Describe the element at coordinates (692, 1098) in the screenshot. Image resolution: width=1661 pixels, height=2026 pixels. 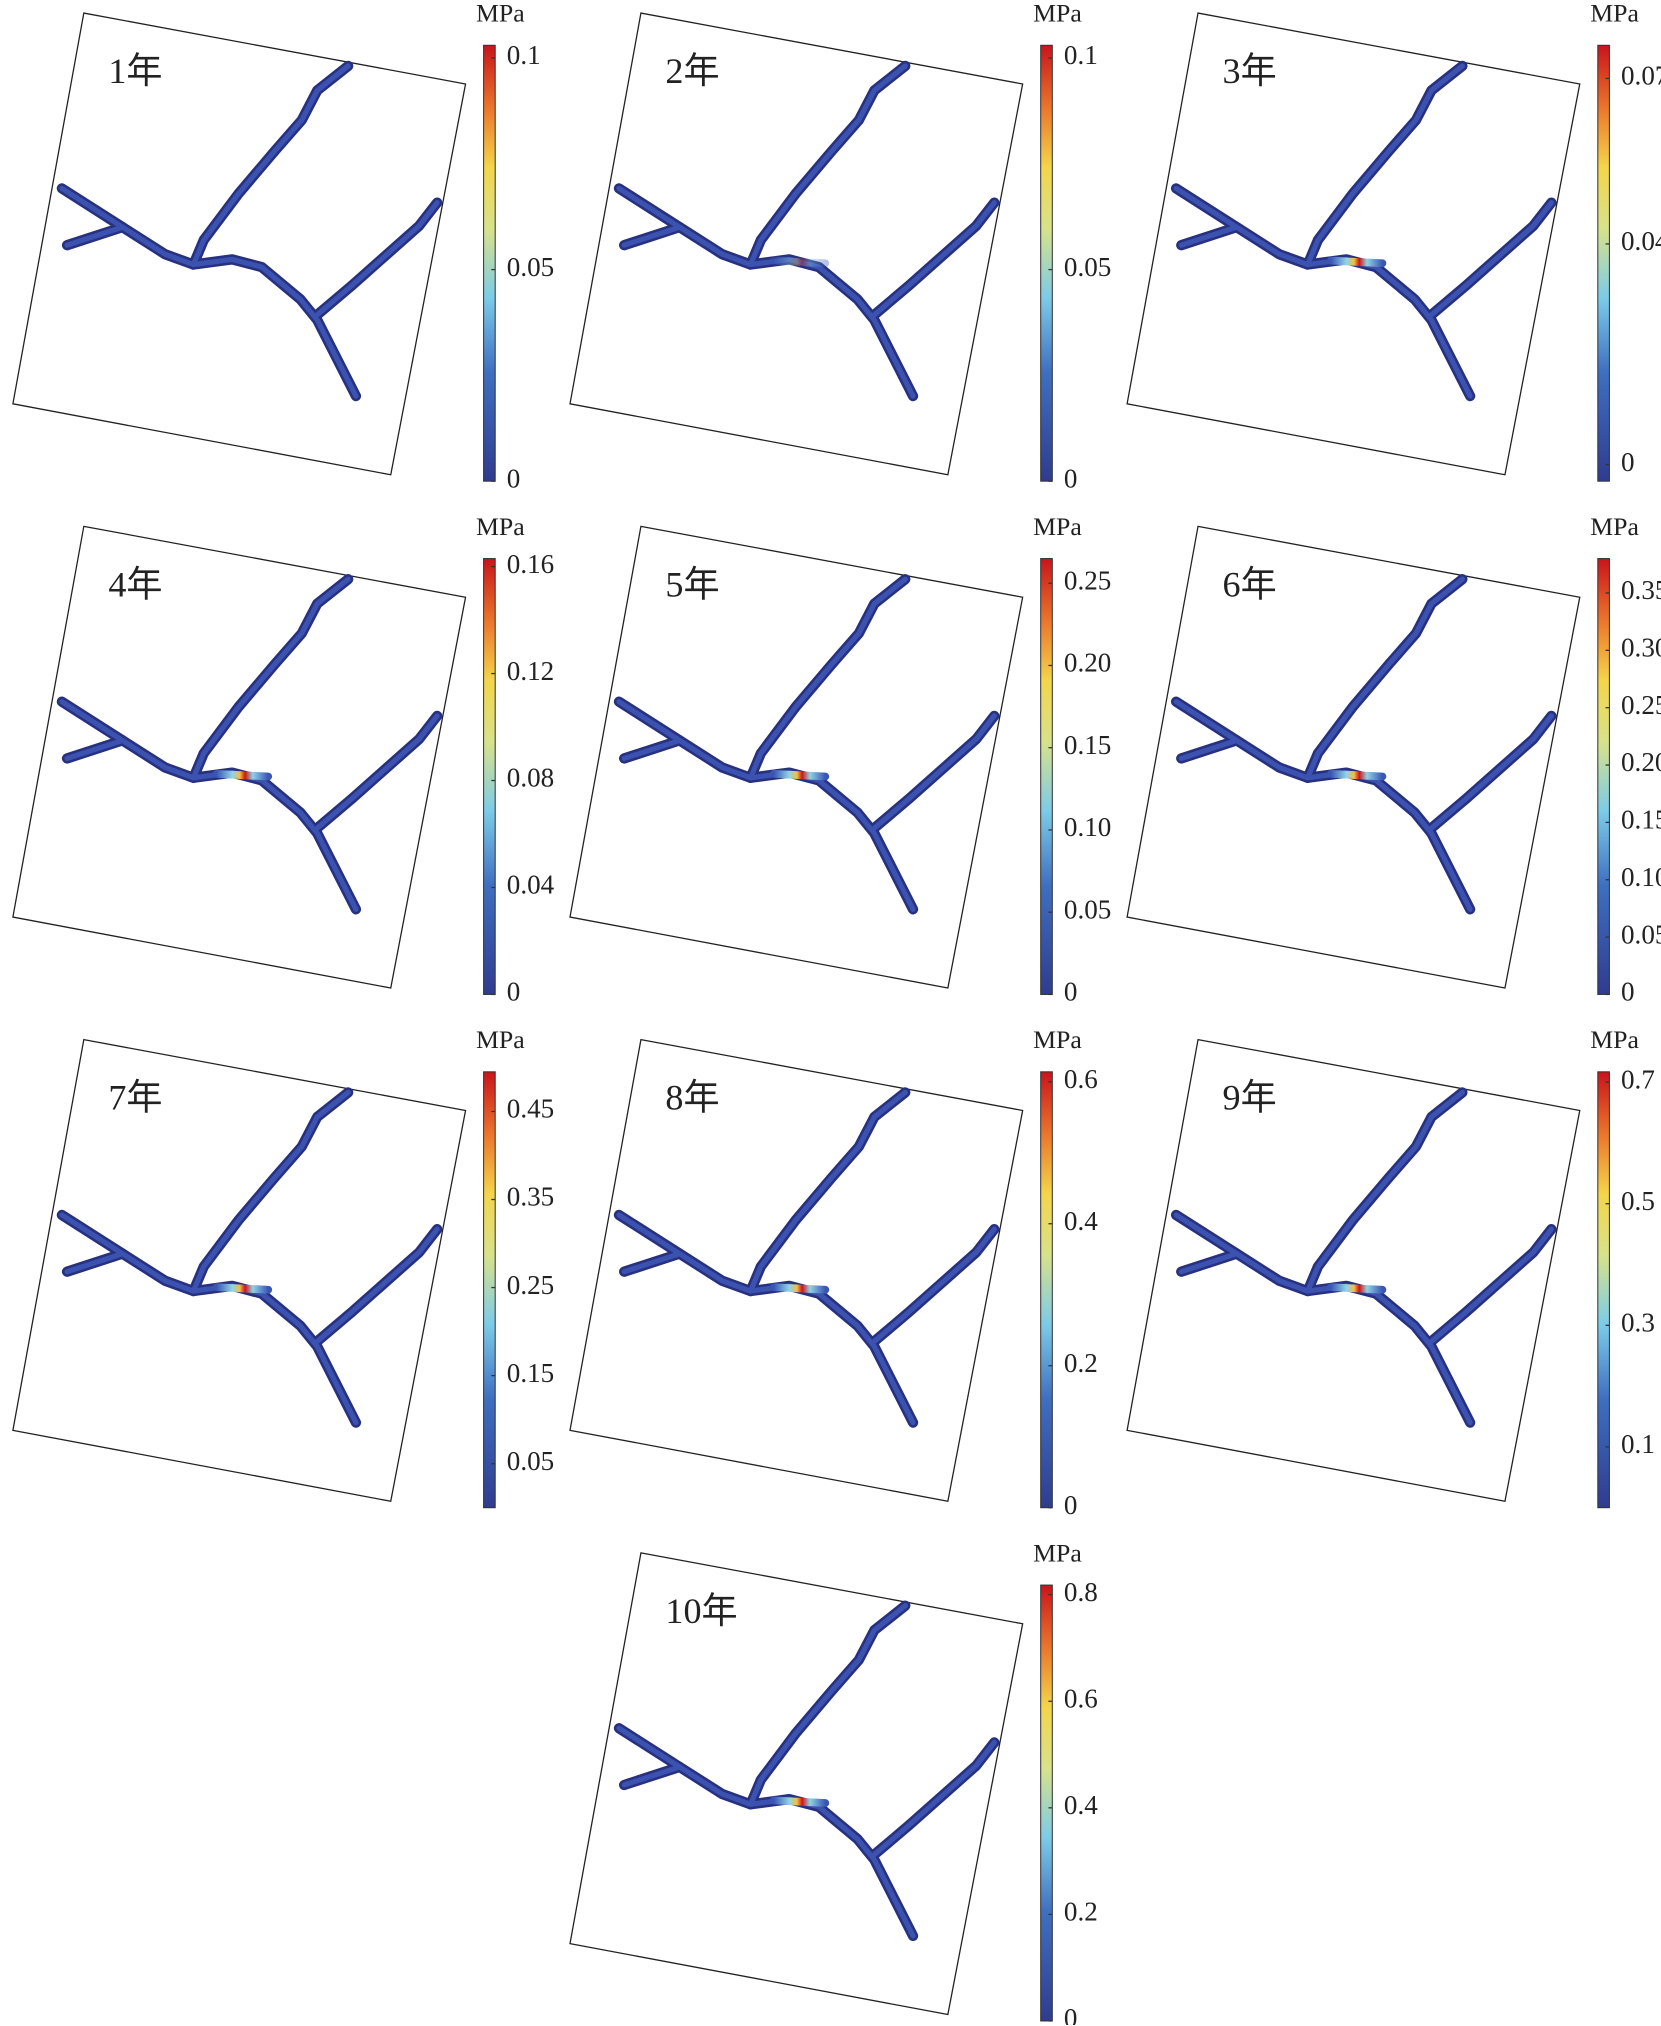
I see `panel-title: 8年` at that location.